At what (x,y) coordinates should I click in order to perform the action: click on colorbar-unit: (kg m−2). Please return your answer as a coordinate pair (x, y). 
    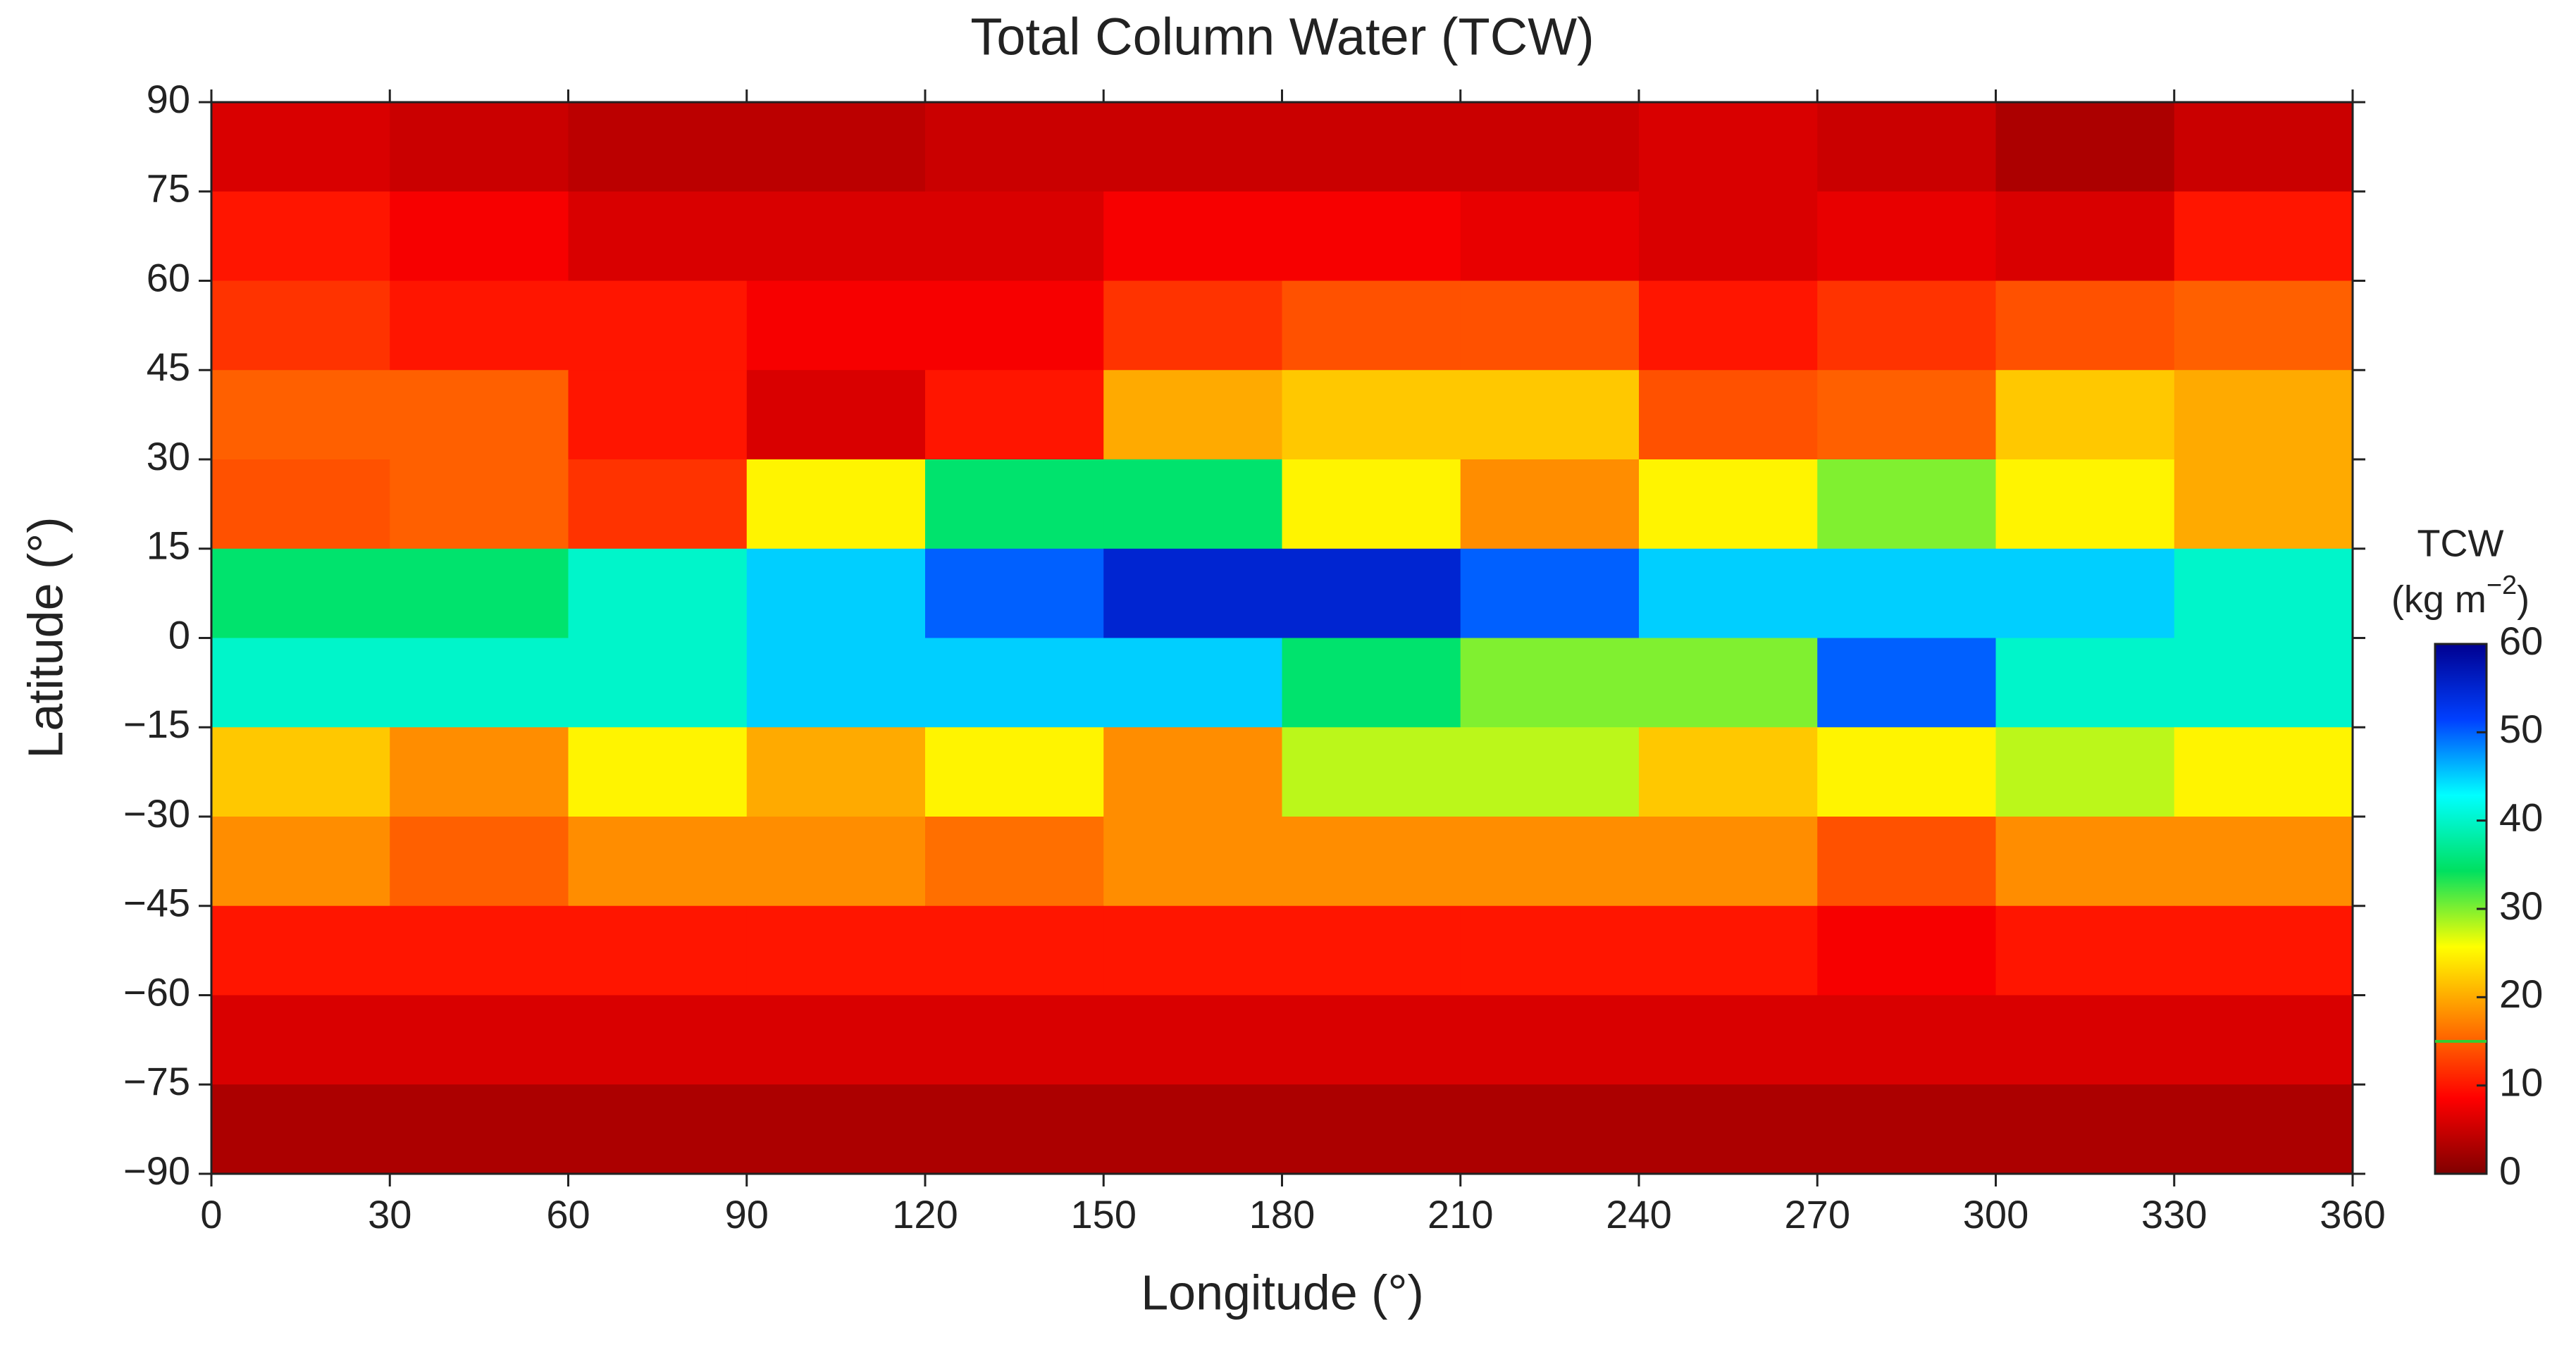
    Looking at the image, I should click on (2460, 596).